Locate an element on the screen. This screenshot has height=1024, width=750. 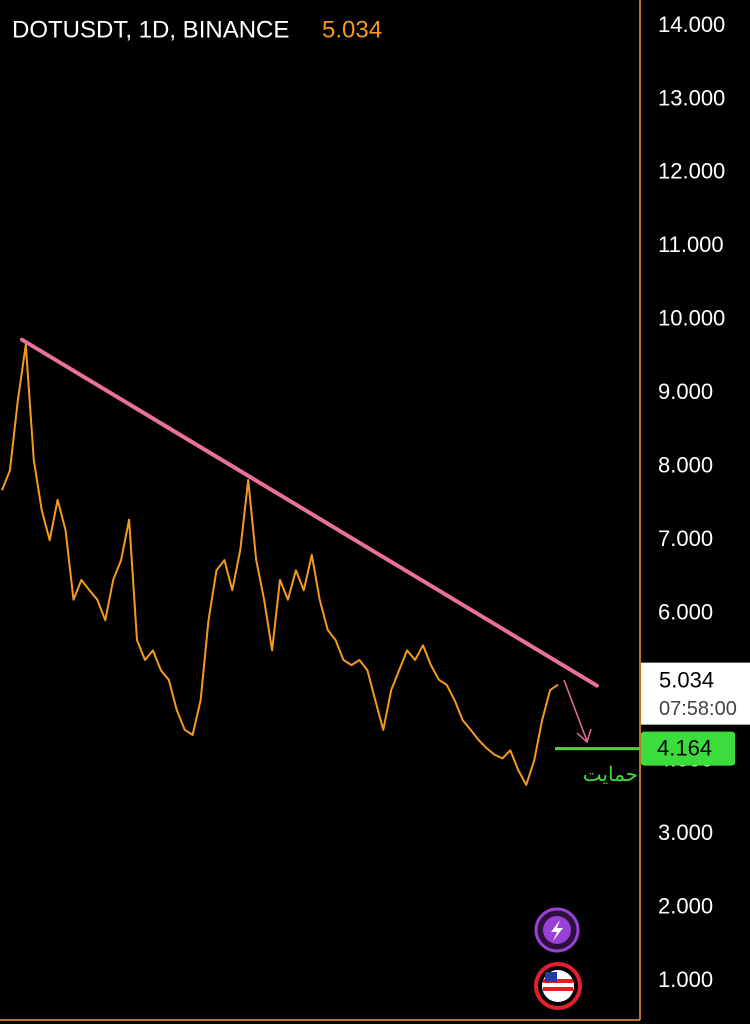
y-tick-label: 6.000 is located at coordinates (685, 612).